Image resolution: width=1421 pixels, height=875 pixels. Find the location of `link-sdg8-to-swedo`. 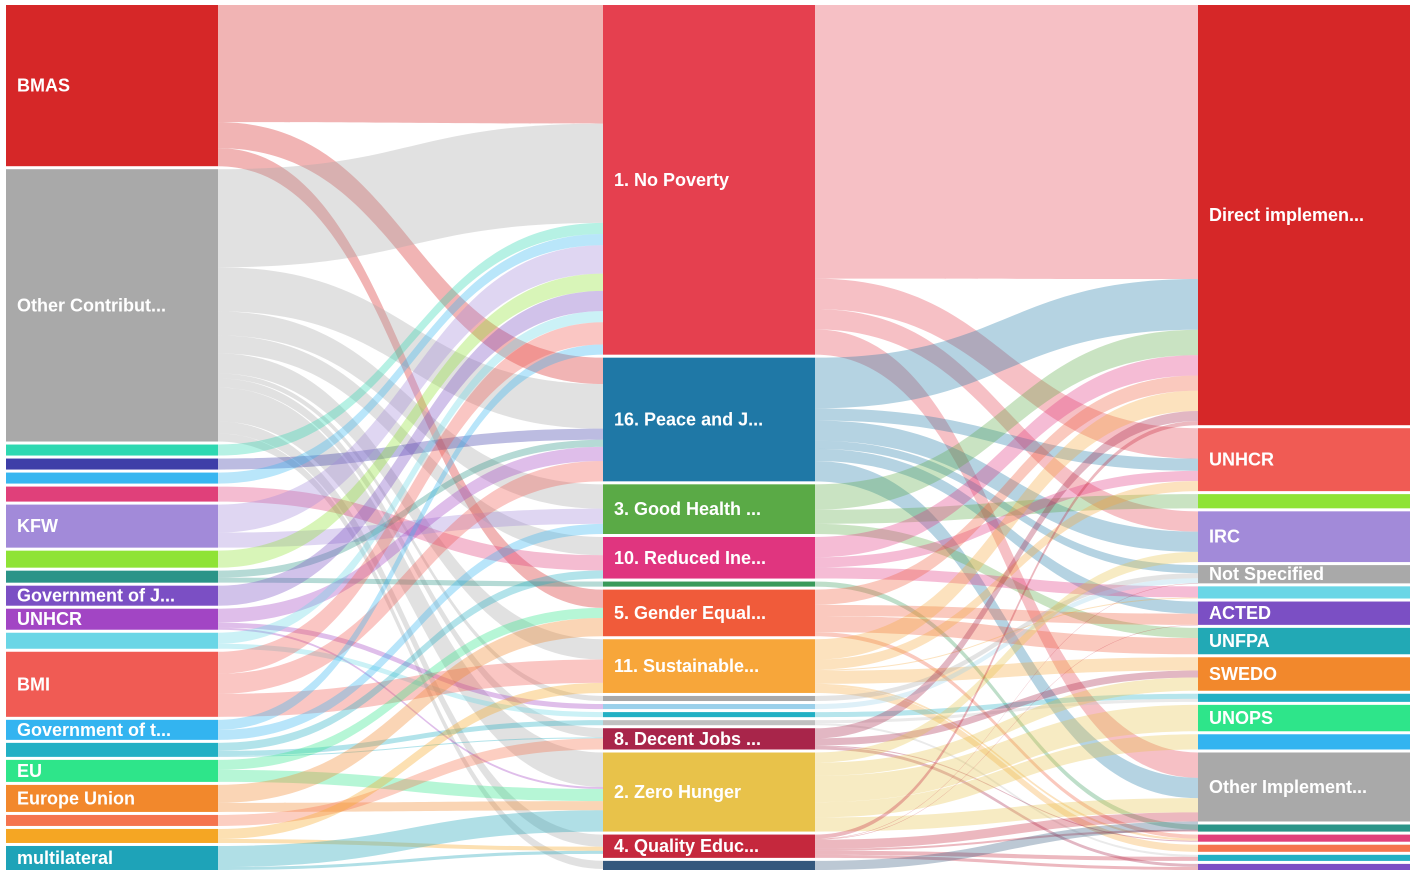

link-sdg8-to-swedo is located at coordinates (1006, 708).